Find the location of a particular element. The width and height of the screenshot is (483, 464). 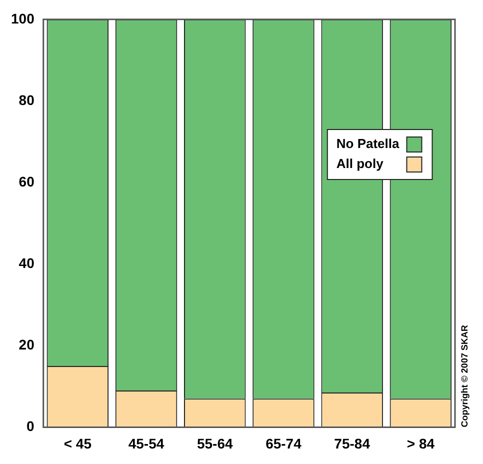

x-tick-label: 55-64 is located at coordinates (214, 443).